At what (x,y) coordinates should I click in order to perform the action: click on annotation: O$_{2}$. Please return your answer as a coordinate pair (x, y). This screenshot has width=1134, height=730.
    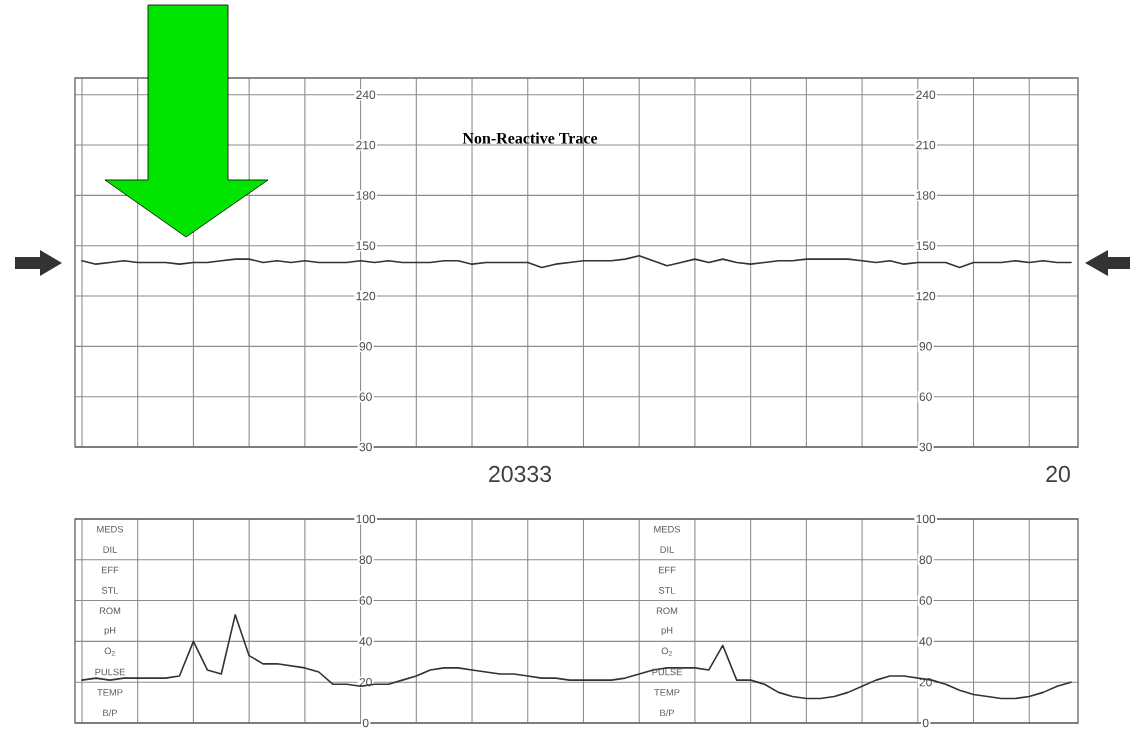
    Looking at the image, I should click on (109, 651).